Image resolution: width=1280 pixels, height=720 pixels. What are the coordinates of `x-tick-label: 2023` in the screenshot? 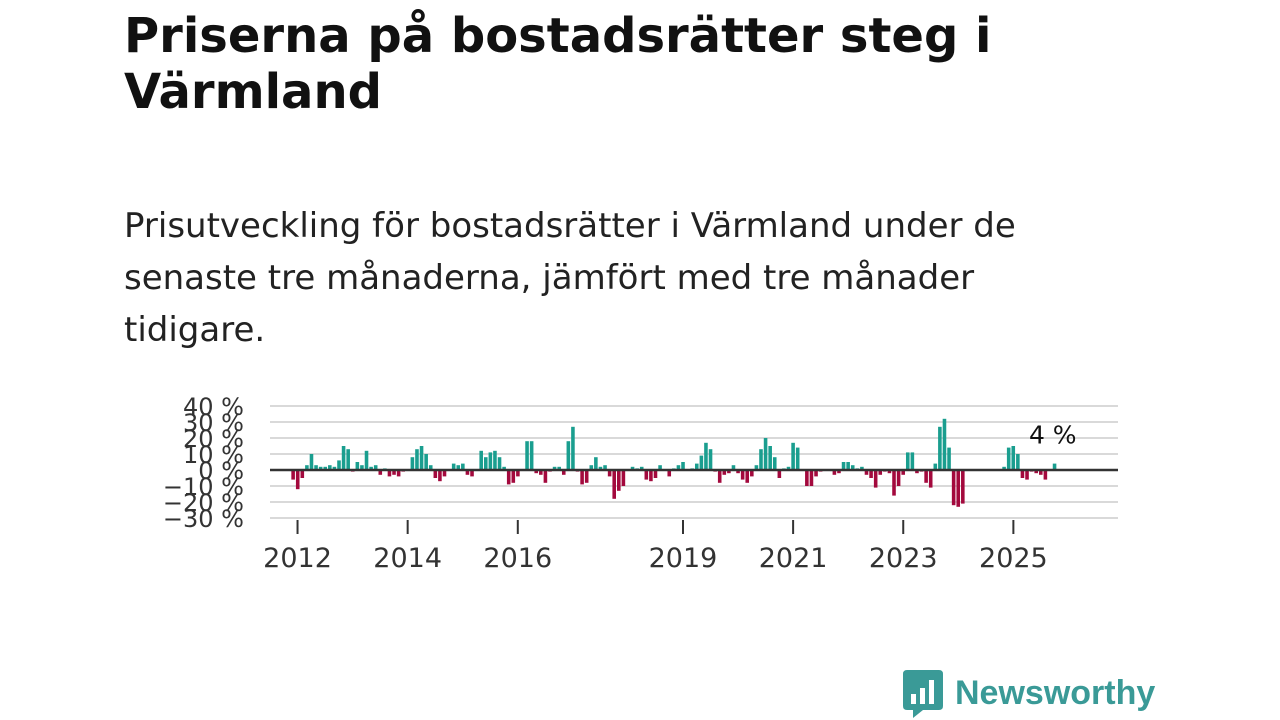 It's located at (903, 558).